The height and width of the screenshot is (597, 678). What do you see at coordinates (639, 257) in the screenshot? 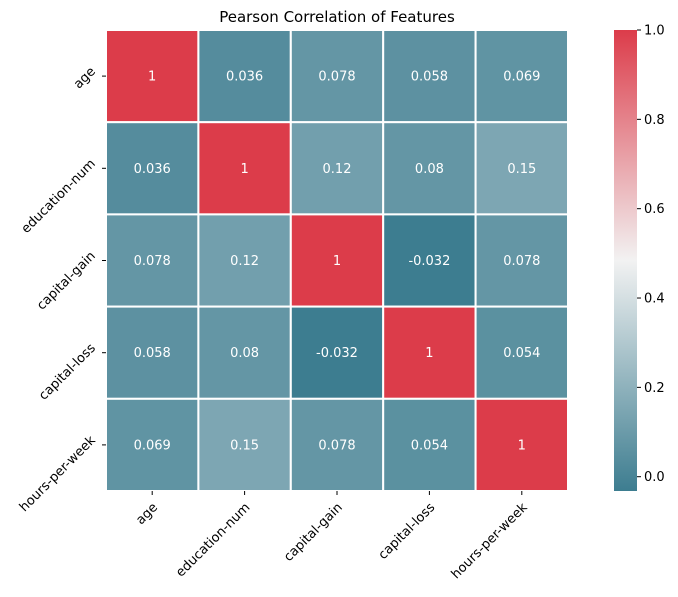
I see `colorbar: 0.0 0.2 0.4 0.6 0.8 1.0` at bounding box center [639, 257].